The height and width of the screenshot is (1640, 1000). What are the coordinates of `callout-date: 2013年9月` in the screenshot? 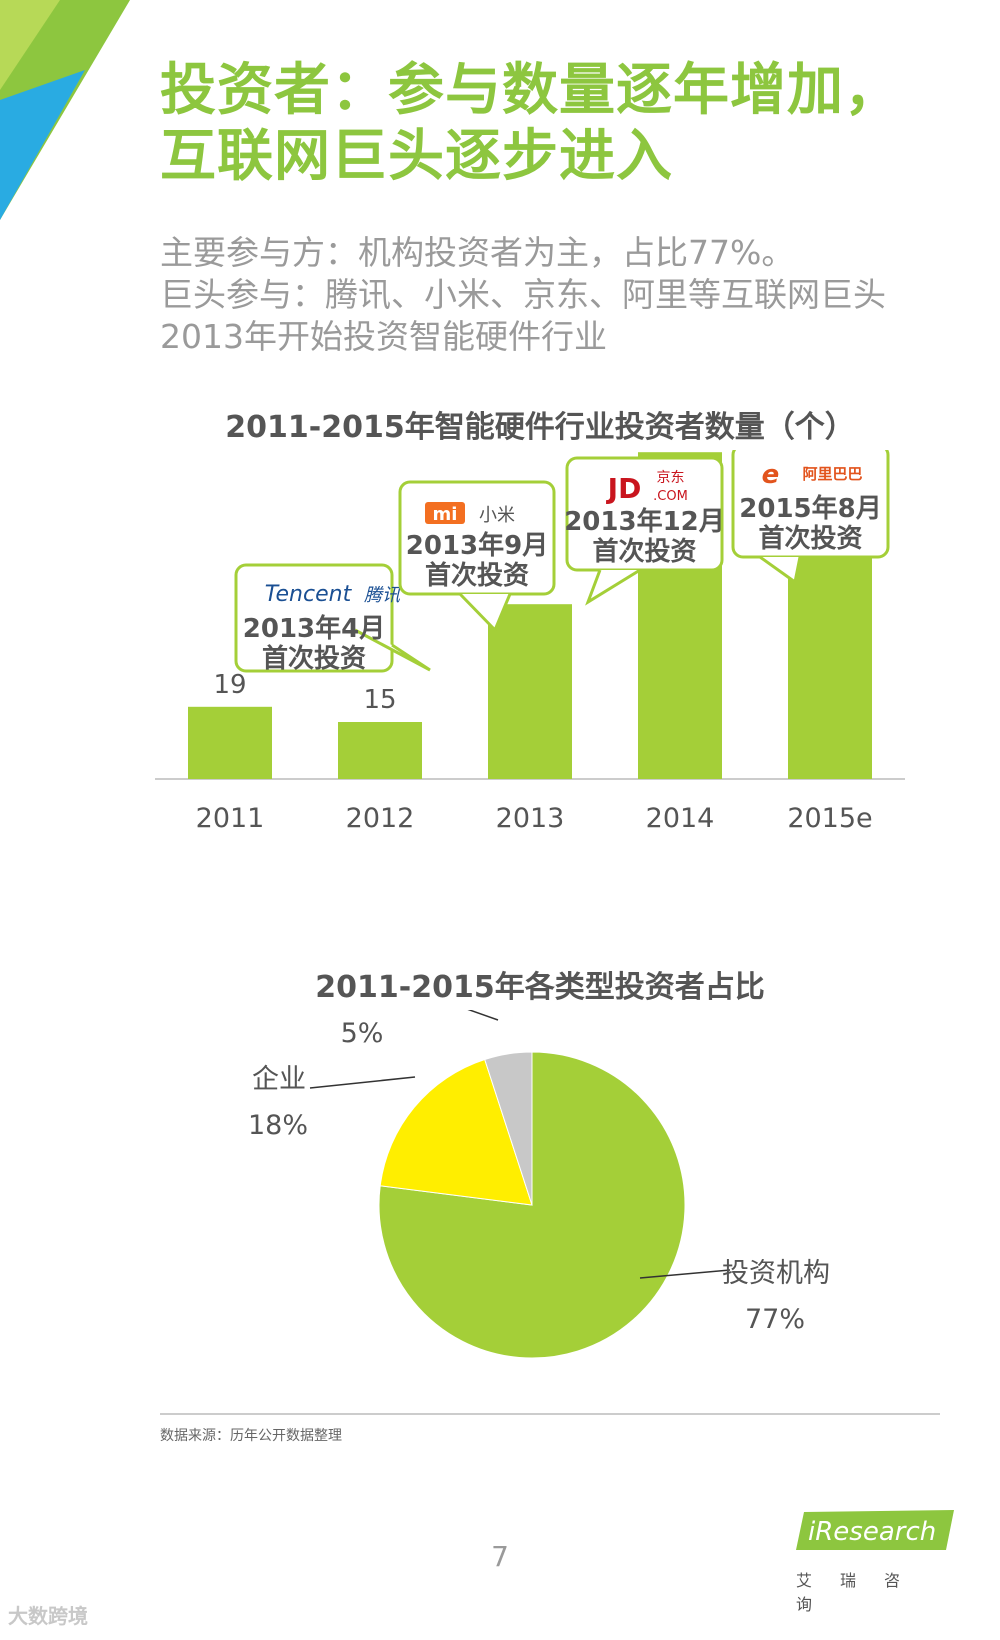 It's located at (477, 545).